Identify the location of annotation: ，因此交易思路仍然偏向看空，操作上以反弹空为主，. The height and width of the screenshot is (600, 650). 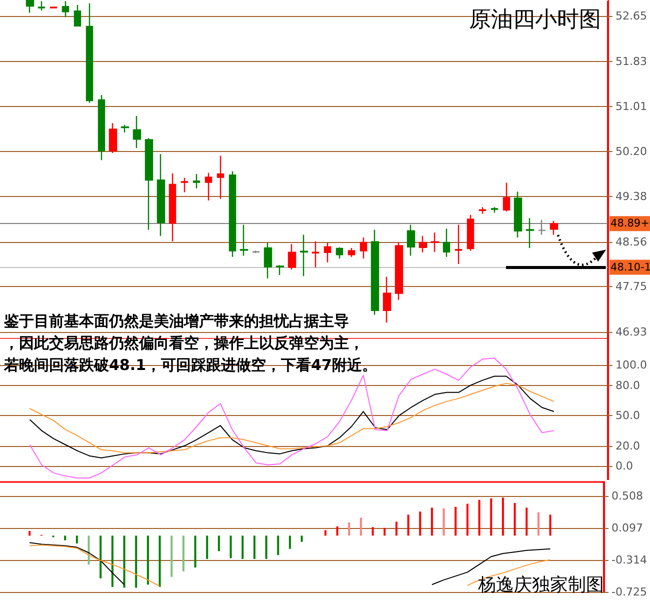
(184, 343).